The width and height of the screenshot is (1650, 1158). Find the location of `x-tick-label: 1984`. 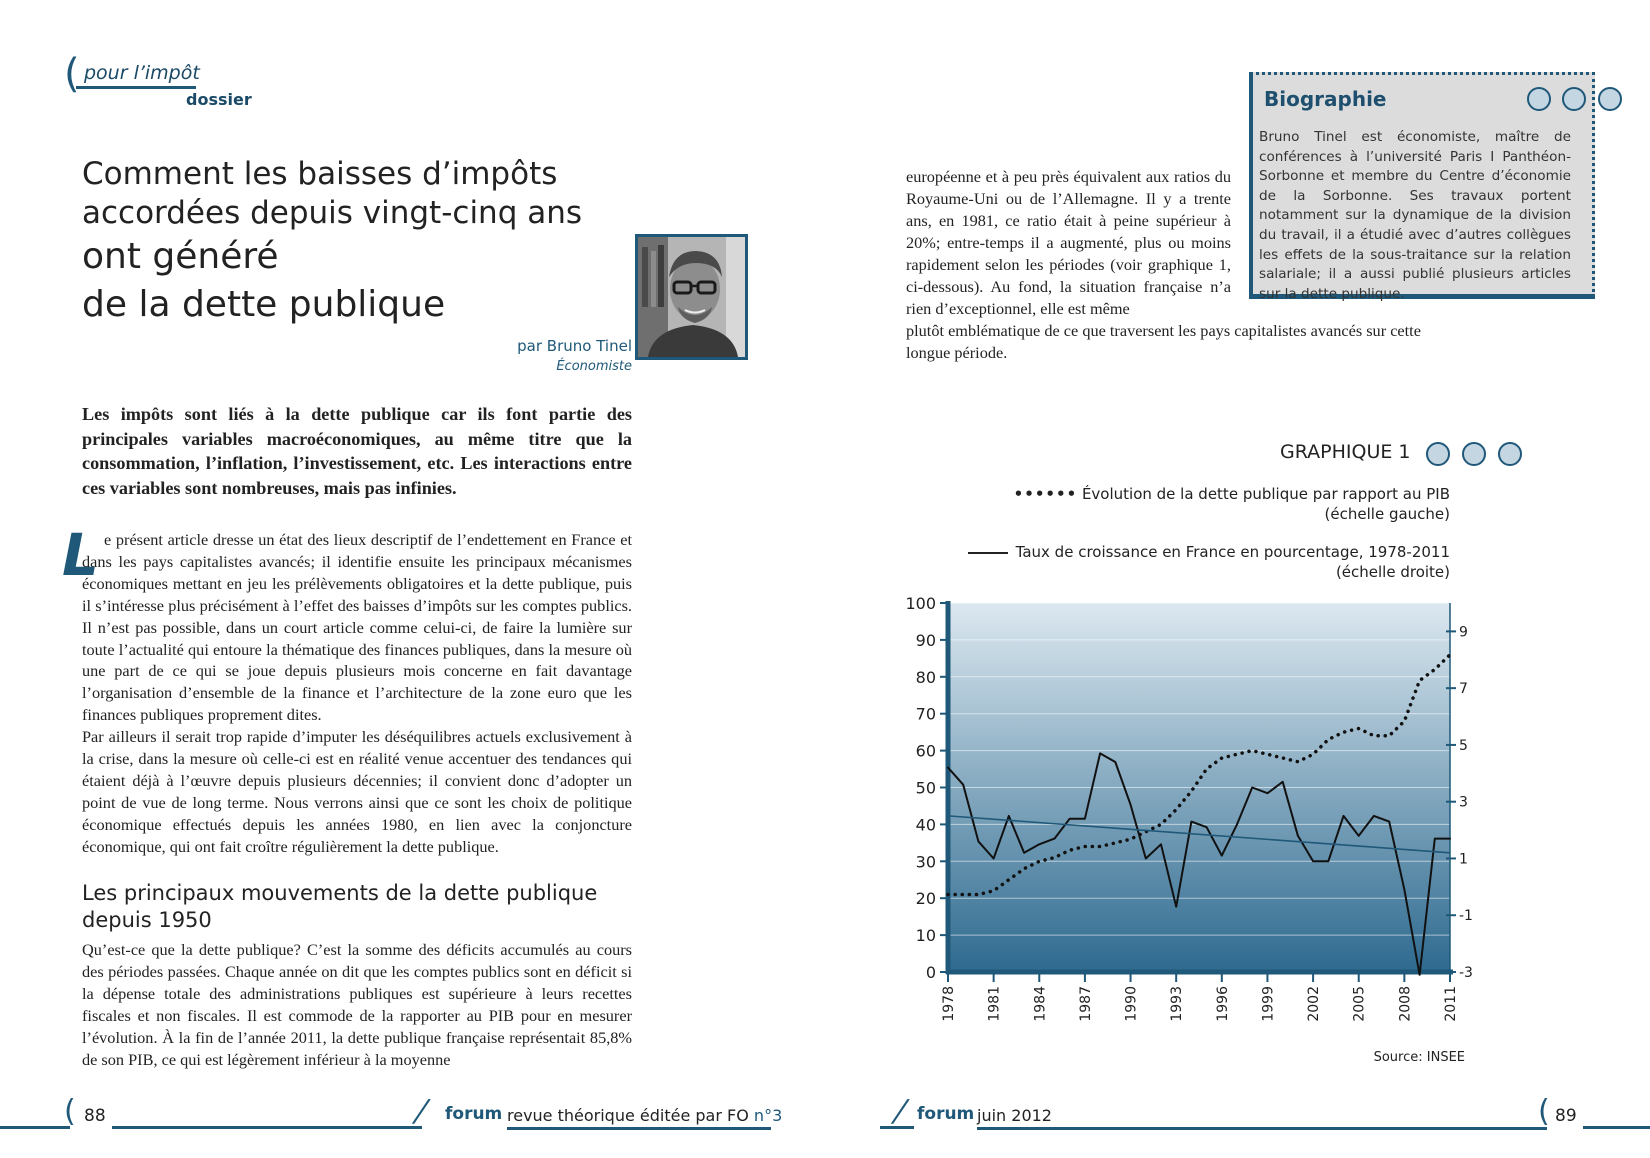

x-tick-label: 1984 is located at coordinates (1040, 1004).